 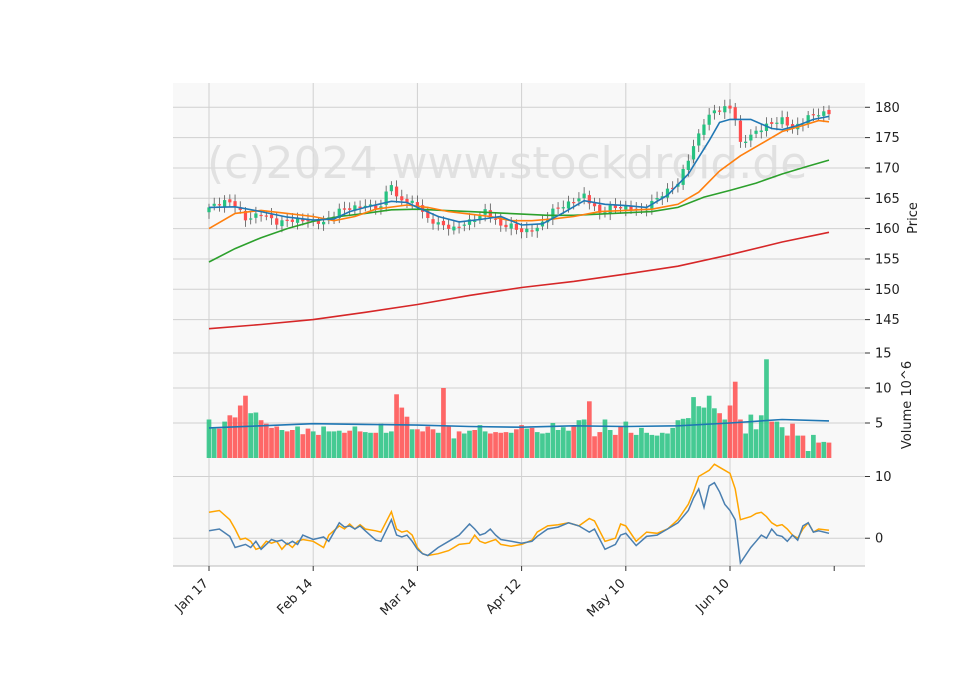 I want to click on volume-tick-label-10: 10, so click(x=883, y=389).